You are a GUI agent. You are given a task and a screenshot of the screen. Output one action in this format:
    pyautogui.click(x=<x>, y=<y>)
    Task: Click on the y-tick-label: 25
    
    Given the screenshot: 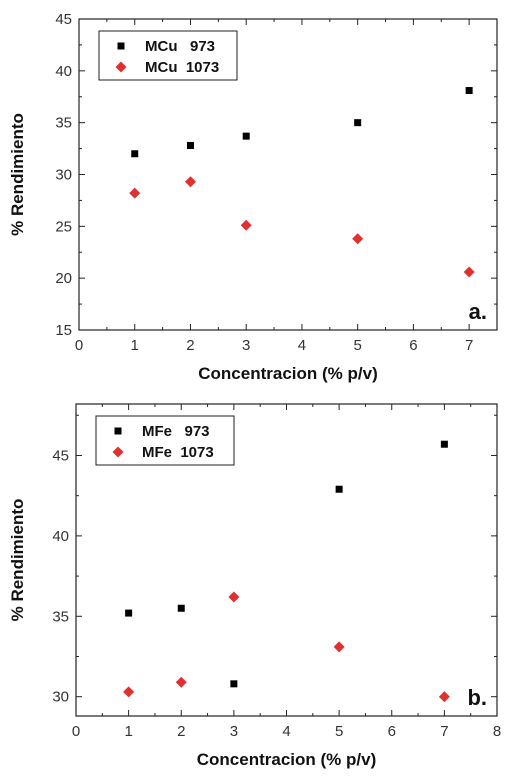 What is the action you would take?
    pyautogui.click(x=63, y=226)
    